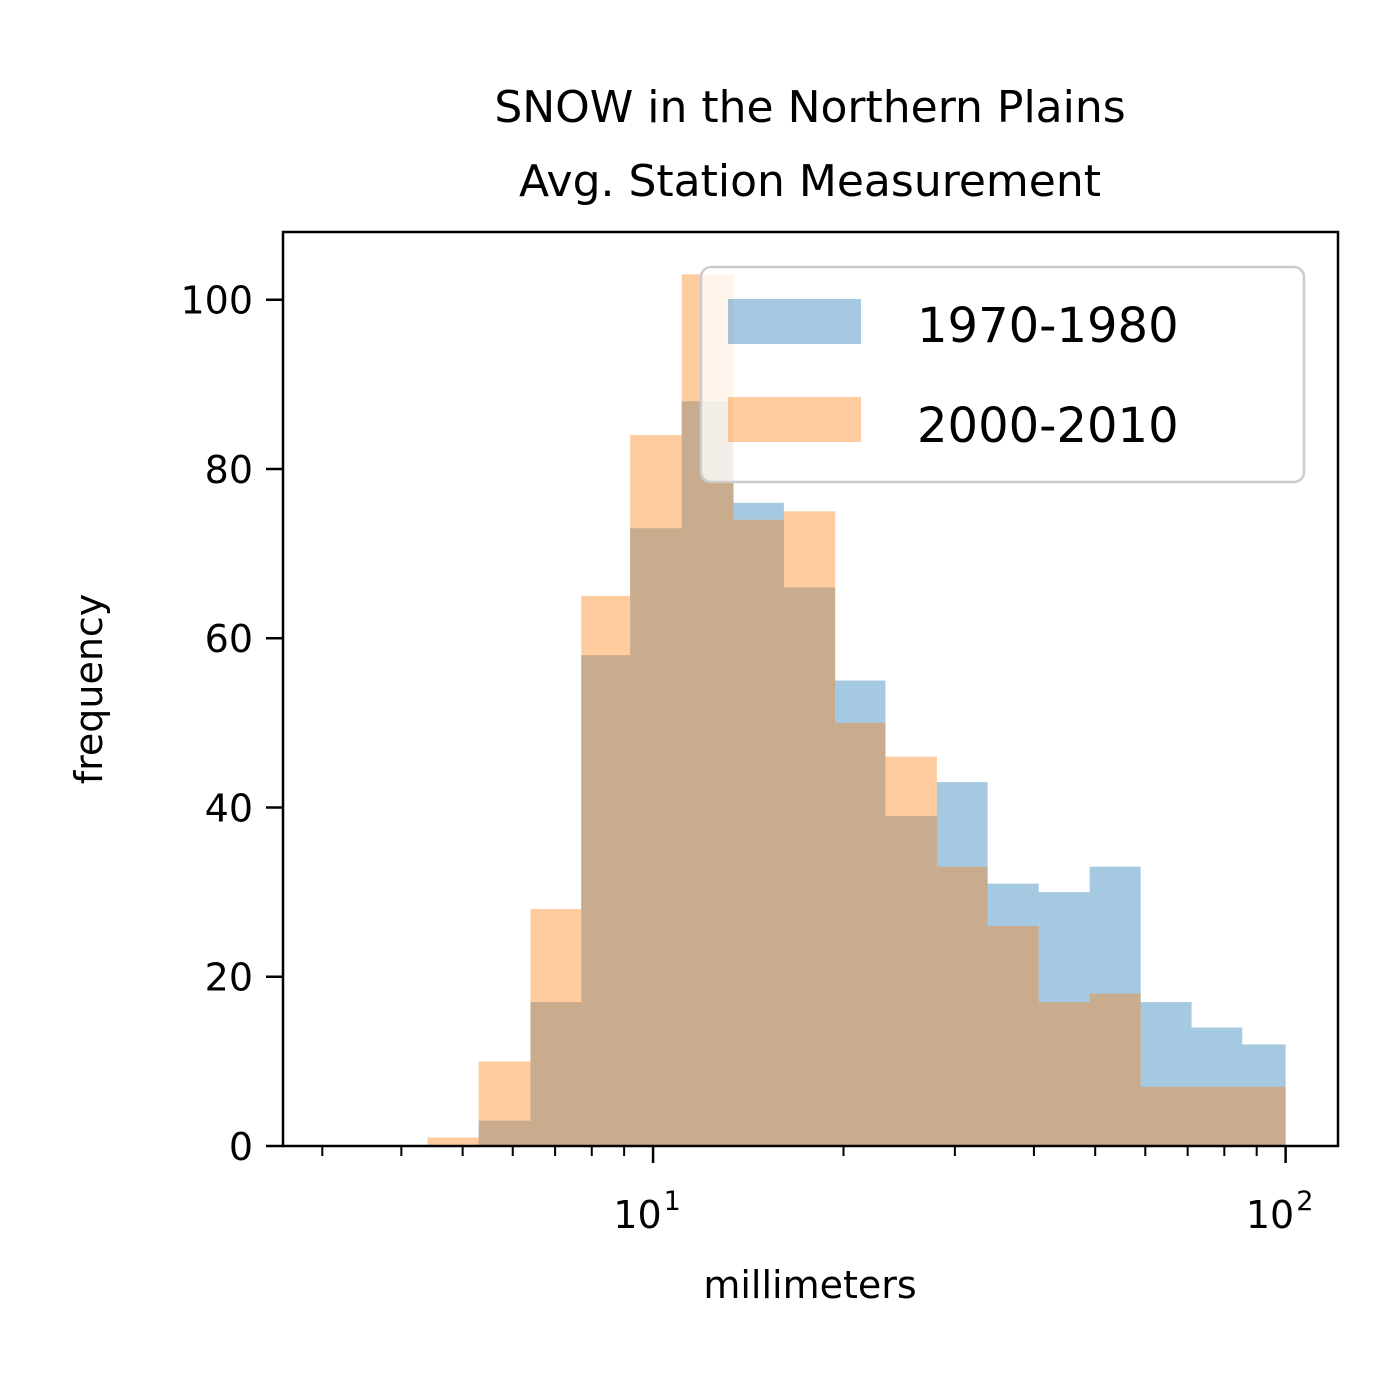 This screenshot has height=1400, width=1400. I want to click on y-tick-label: 20, so click(229, 978).